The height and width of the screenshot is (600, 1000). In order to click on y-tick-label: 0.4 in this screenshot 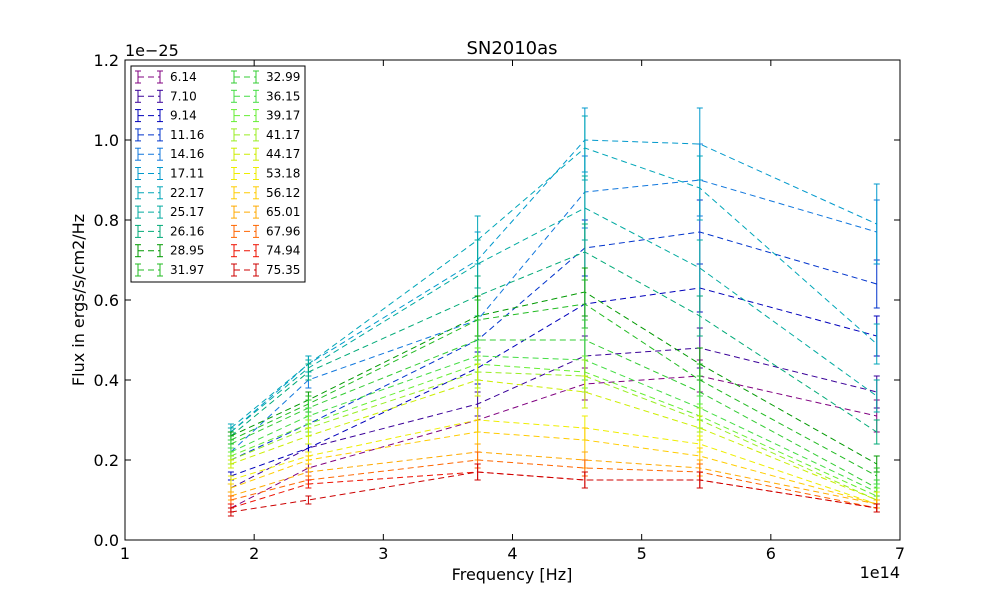, I will do `click(106, 380)`.